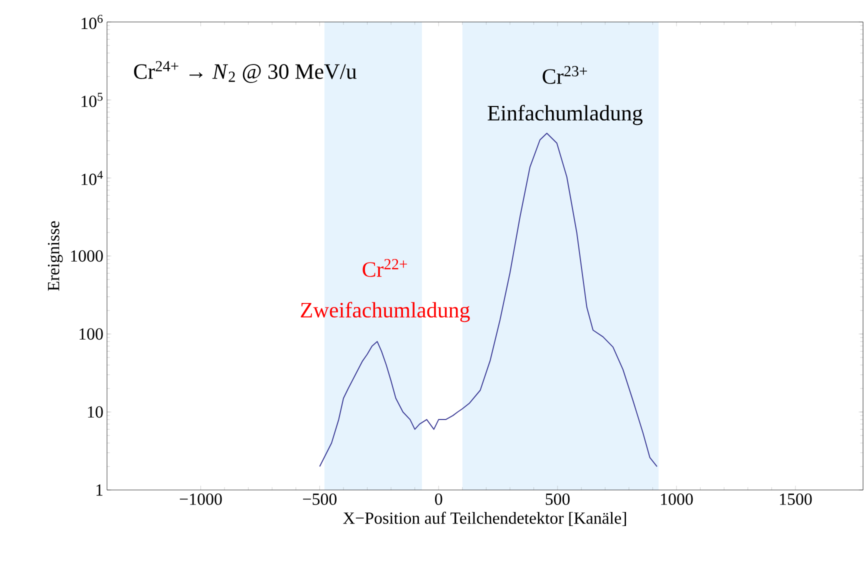 The height and width of the screenshot is (567, 864). I want to click on y-tick-label: 100, so click(91, 334).